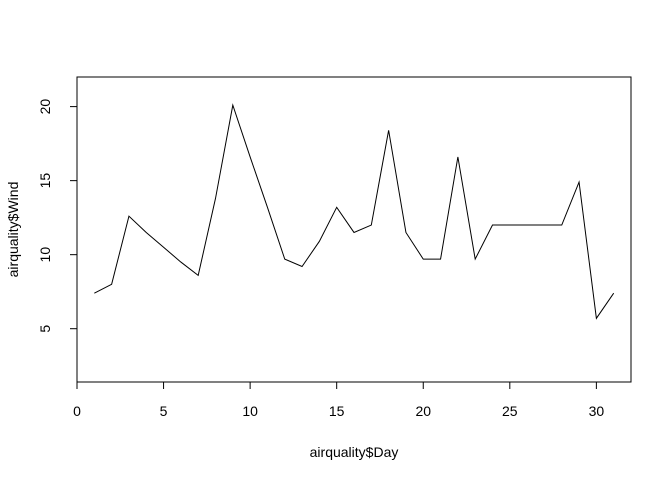  I want to click on x-tick-label: 25, so click(510, 411).